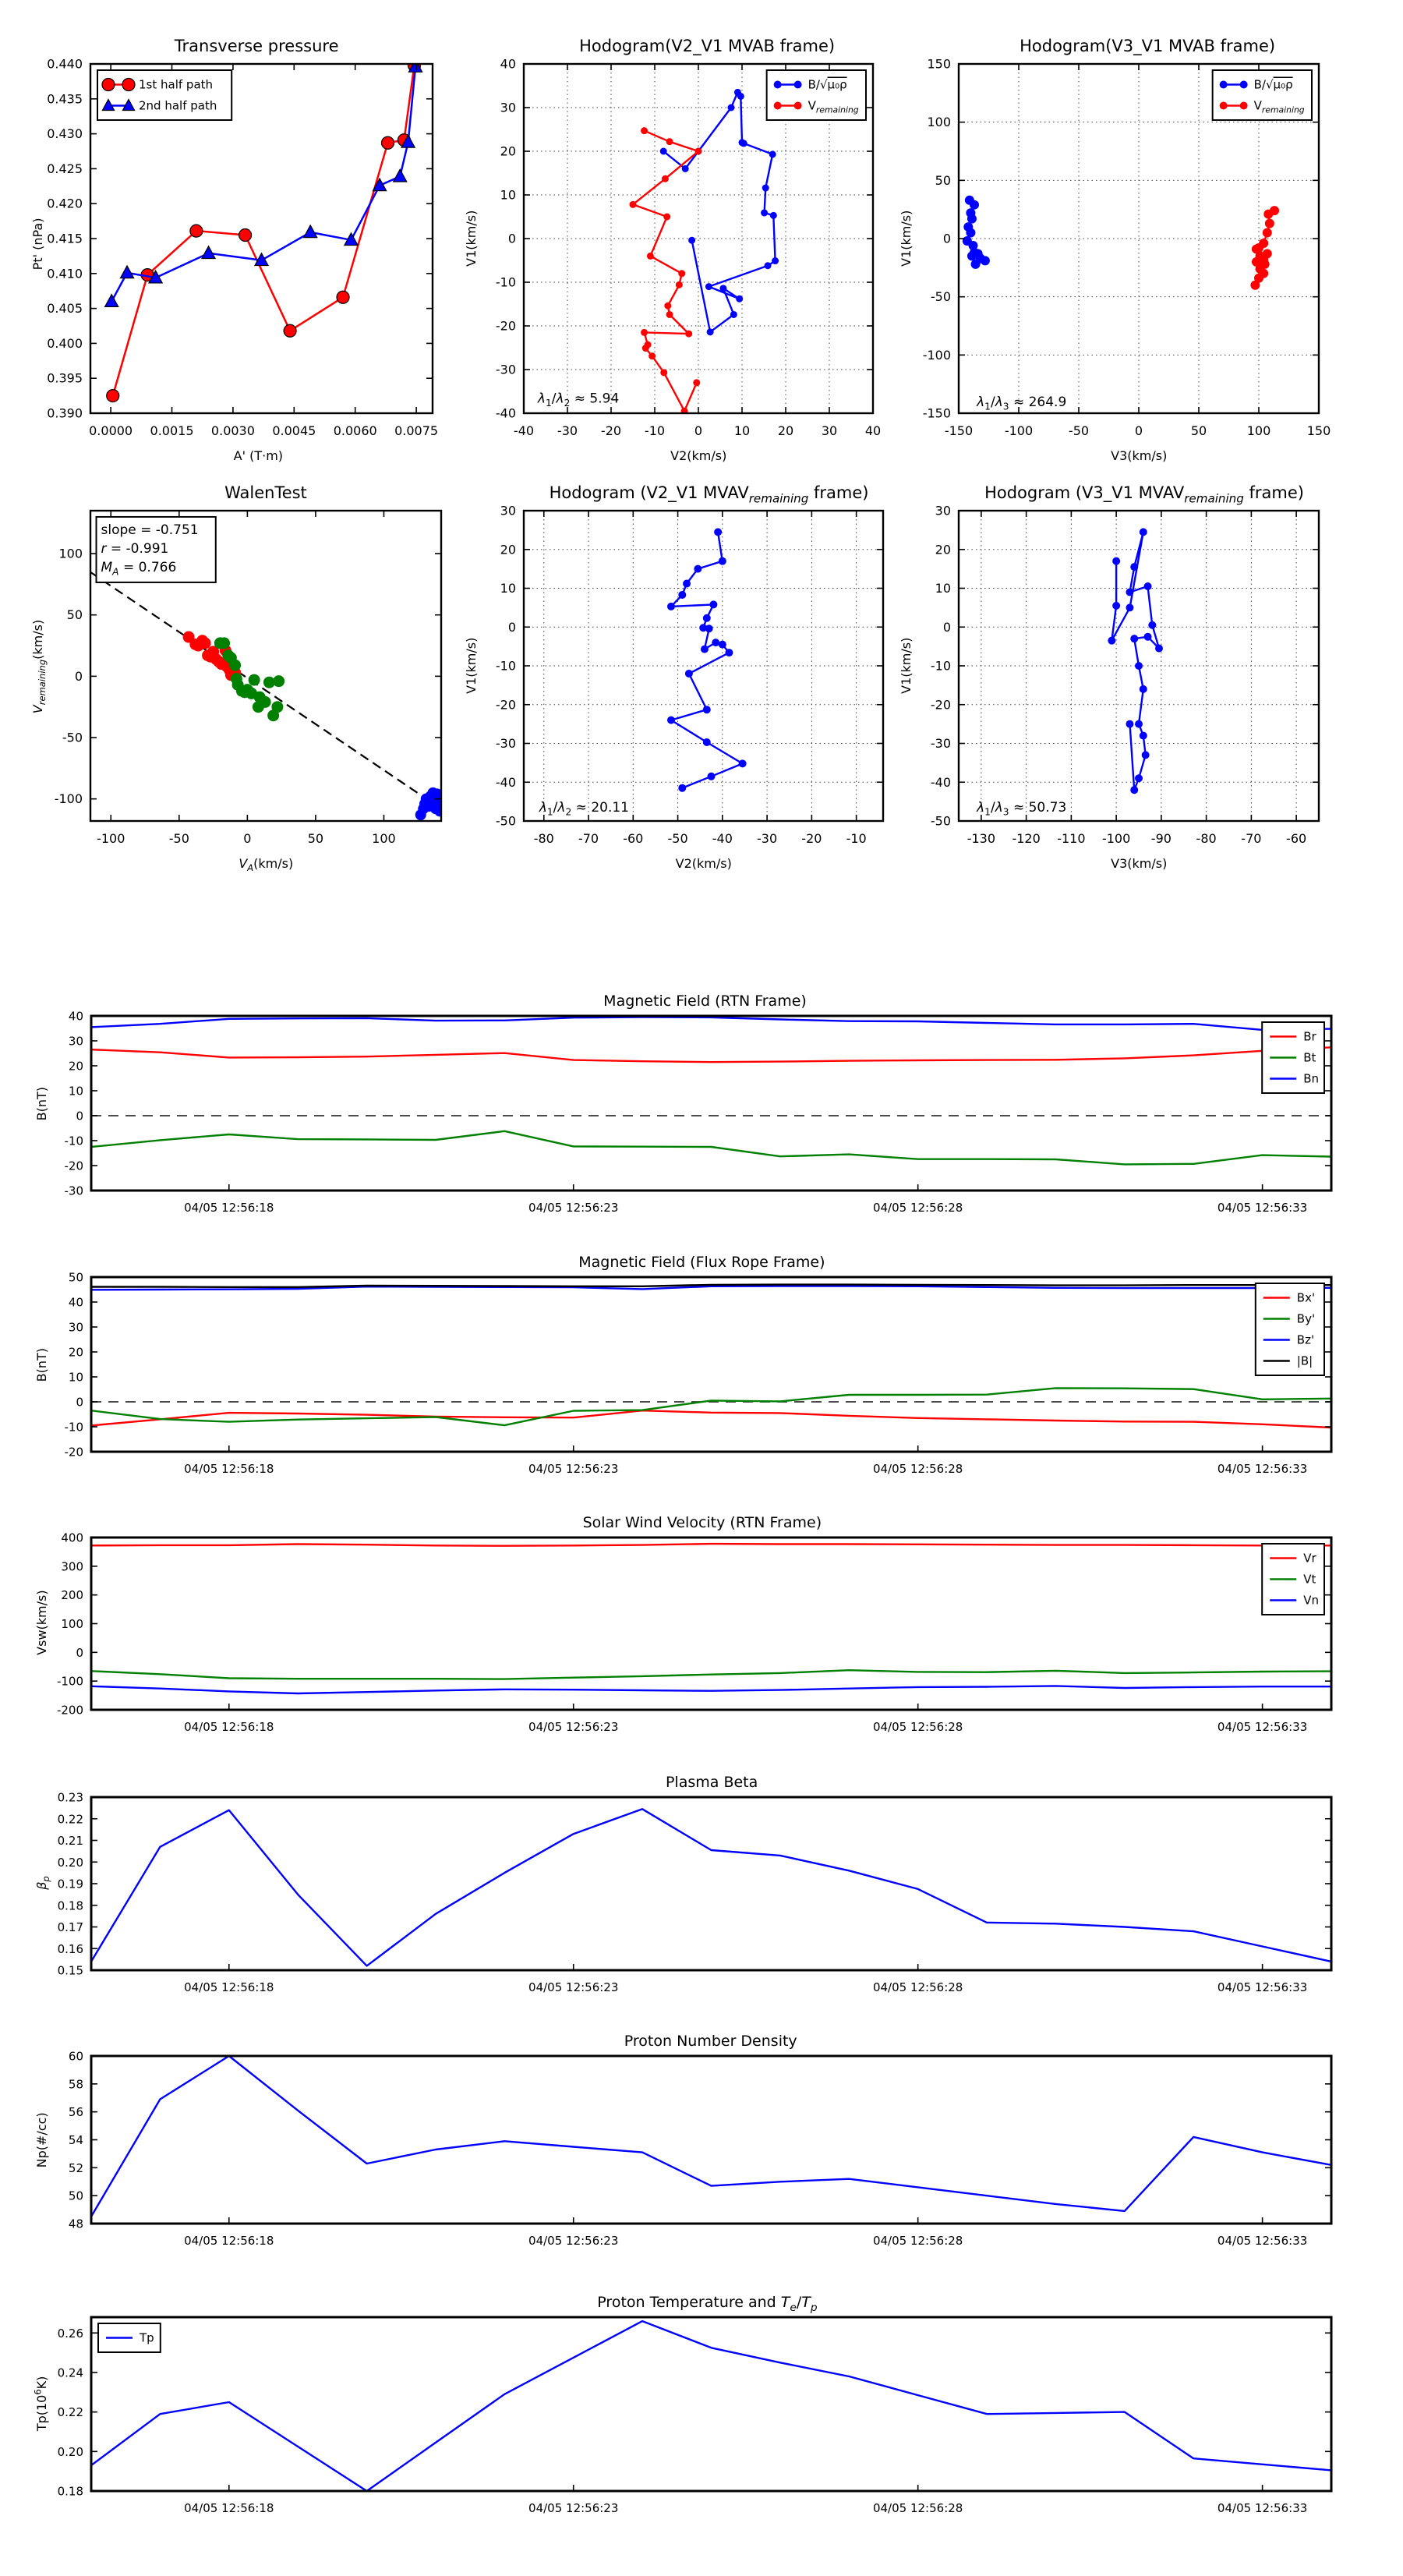  Describe the element at coordinates (76, 1378) in the screenshot. I see `y-tick-label: 10` at that location.